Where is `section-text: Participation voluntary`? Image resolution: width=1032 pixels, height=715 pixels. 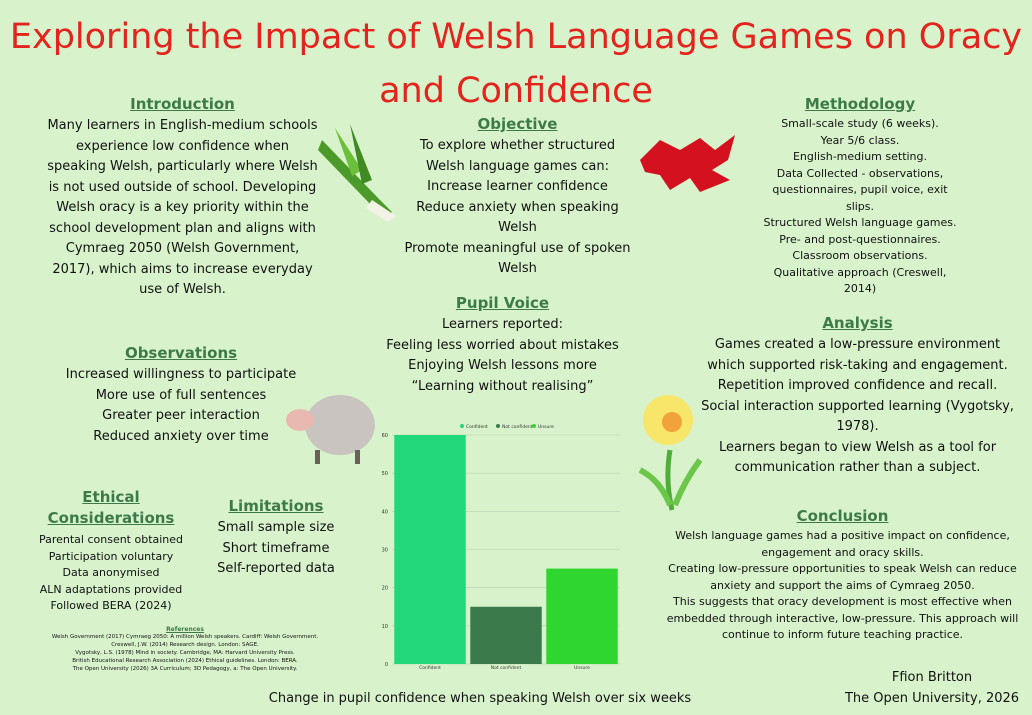 section-text: Participation voluntary is located at coordinates (111, 556).